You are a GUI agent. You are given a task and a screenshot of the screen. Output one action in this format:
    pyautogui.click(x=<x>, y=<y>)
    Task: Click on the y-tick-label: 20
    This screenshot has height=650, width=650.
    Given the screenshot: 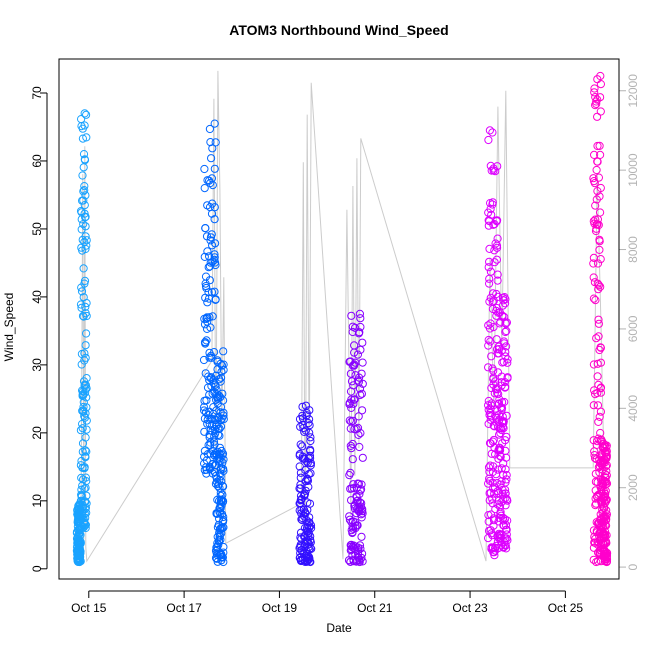 What is the action you would take?
    pyautogui.click(x=37, y=433)
    